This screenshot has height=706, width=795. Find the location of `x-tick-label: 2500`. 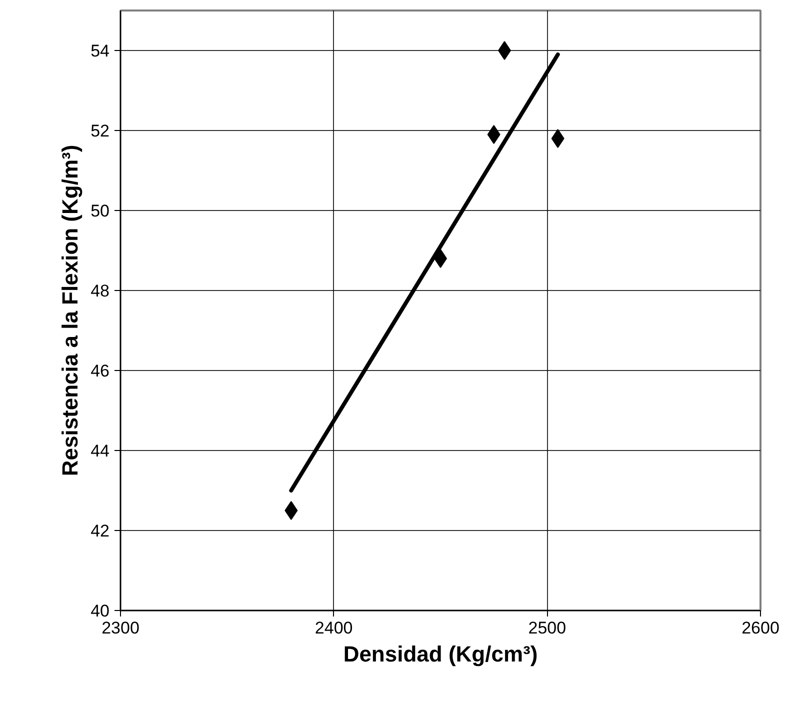

x-tick-label: 2500 is located at coordinates (547, 628).